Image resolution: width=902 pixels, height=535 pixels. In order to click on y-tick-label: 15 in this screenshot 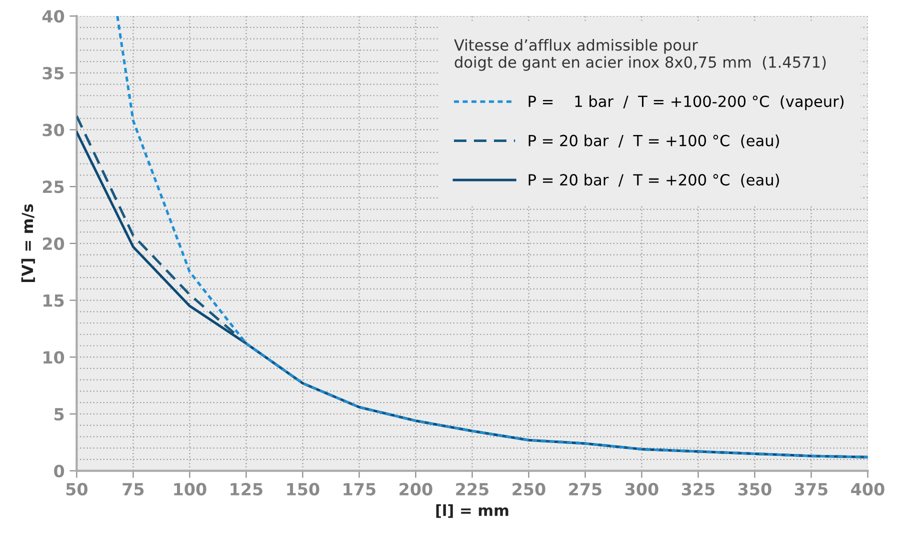, I will do `click(54, 300)`.